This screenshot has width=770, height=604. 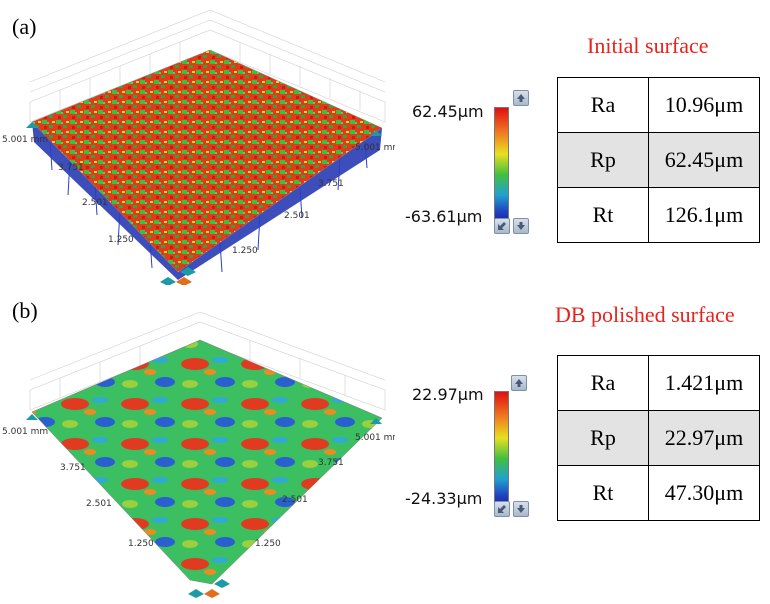 What do you see at coordinates (448, 111) in the screenshot?
I see `panel-a-scale-max: 62.45μm` at bounding box center [448, 111].